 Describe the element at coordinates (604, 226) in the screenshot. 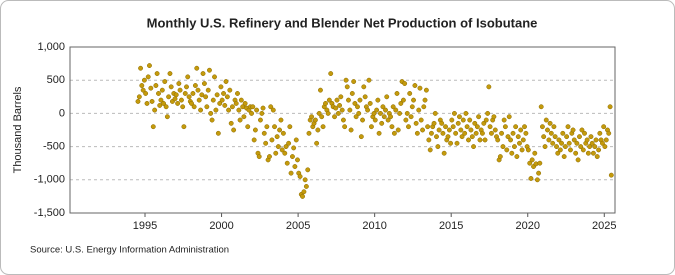

I see `x-tick-label: 2025` at that location.